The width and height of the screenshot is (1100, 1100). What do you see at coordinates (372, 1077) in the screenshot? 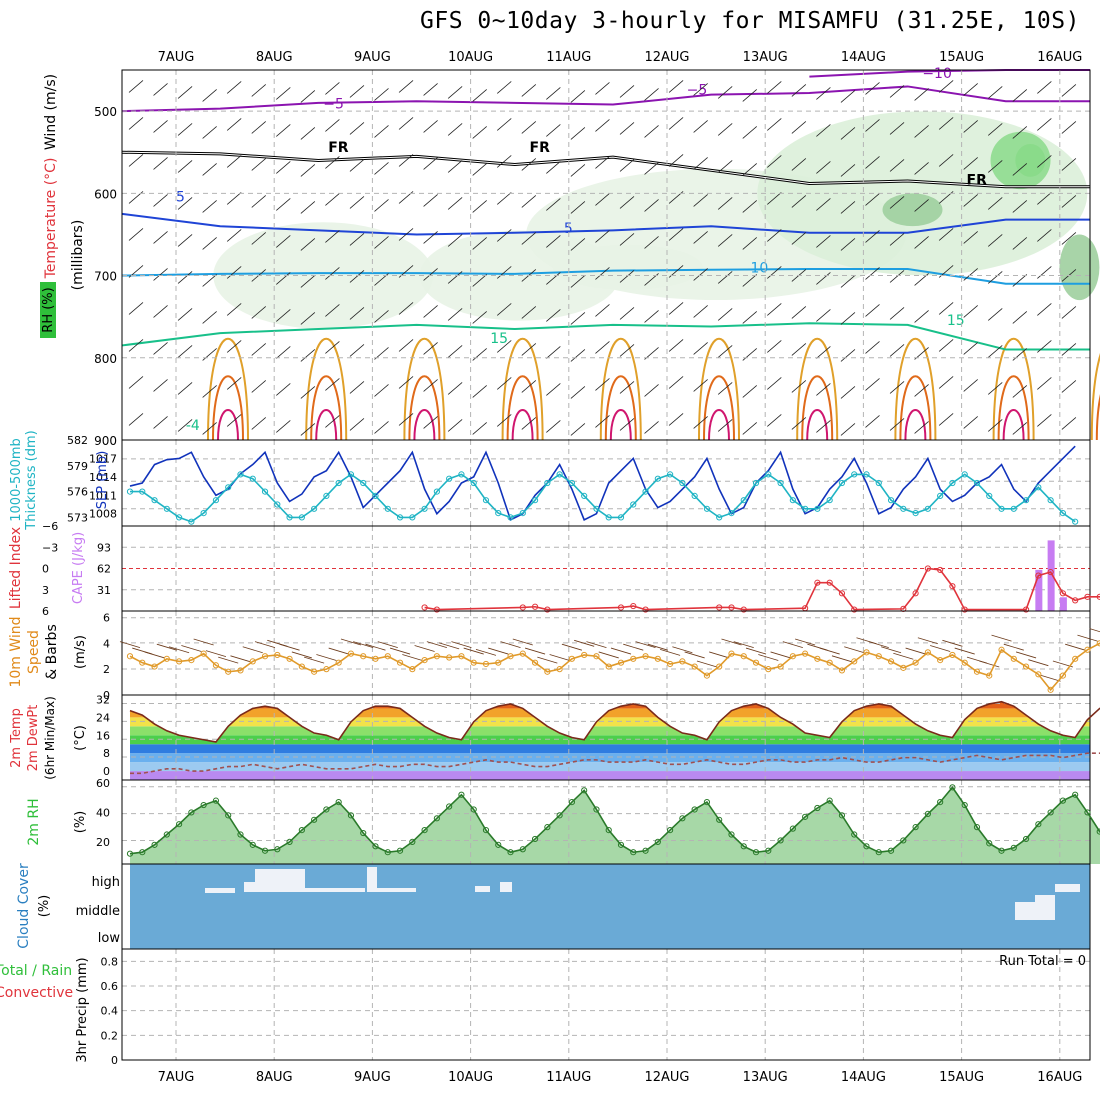
I see `bottom-date-label: 9AUG` at bounding box center [372, 1077].